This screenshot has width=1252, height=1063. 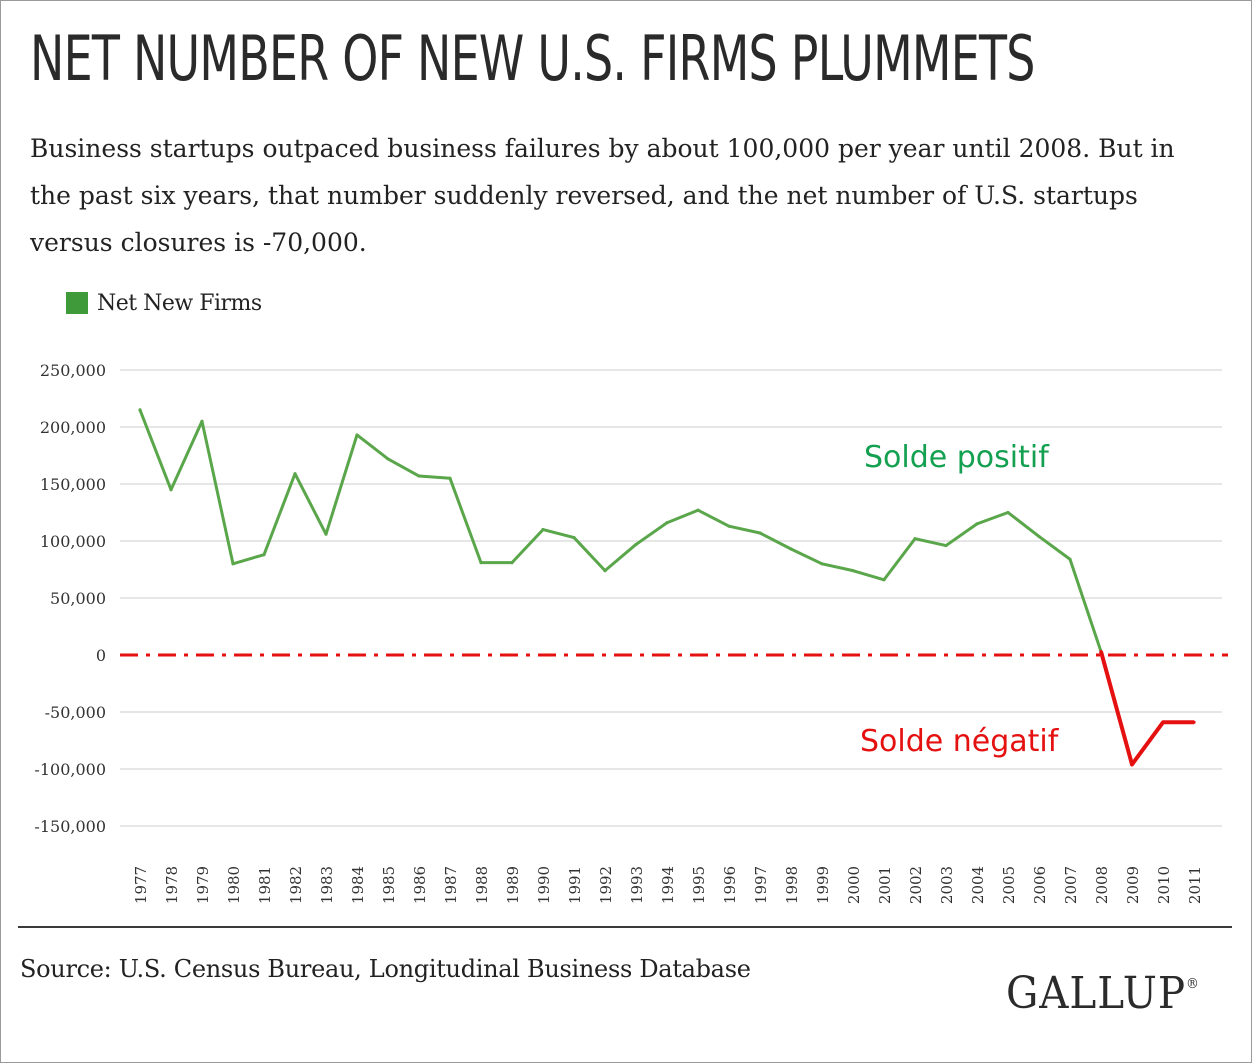 What do you see at coordinates (916, 885) in the screenshot?
I see `x-tick-label: 2002` at bounding box center [916, 885].